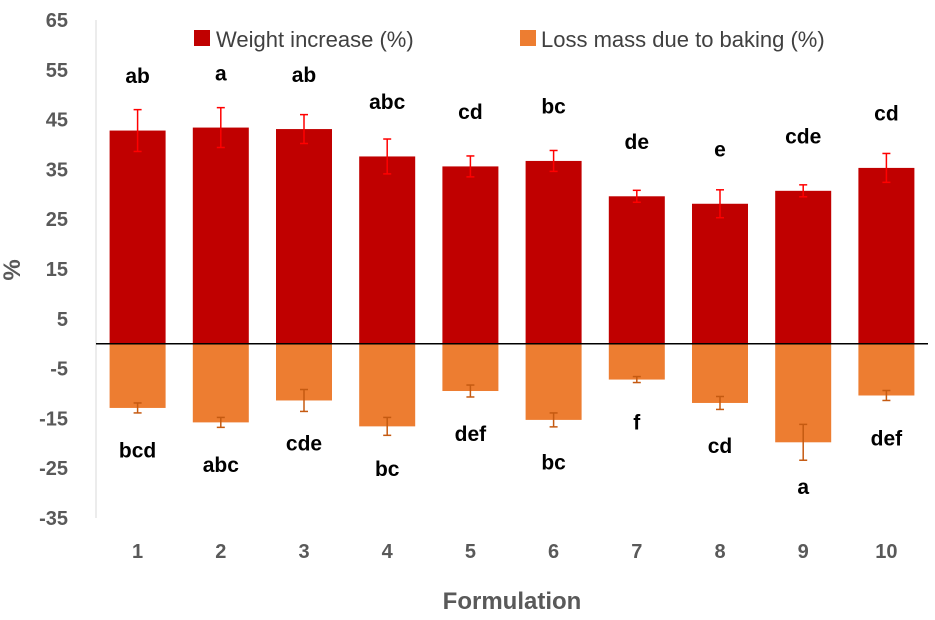  Describe the element at coordinates (202, 38) in the screenshot. I see `legend-swatch-weight-increase` at that location.